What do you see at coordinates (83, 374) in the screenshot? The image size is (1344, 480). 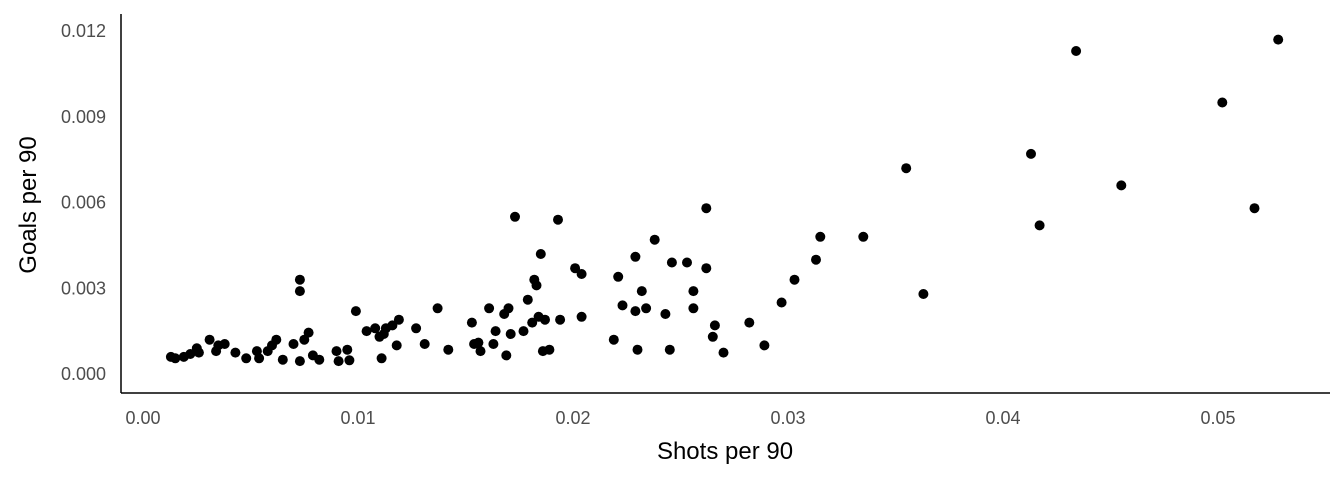 I see `y-tick-label: 0.000` at bounding box center [83, 374].